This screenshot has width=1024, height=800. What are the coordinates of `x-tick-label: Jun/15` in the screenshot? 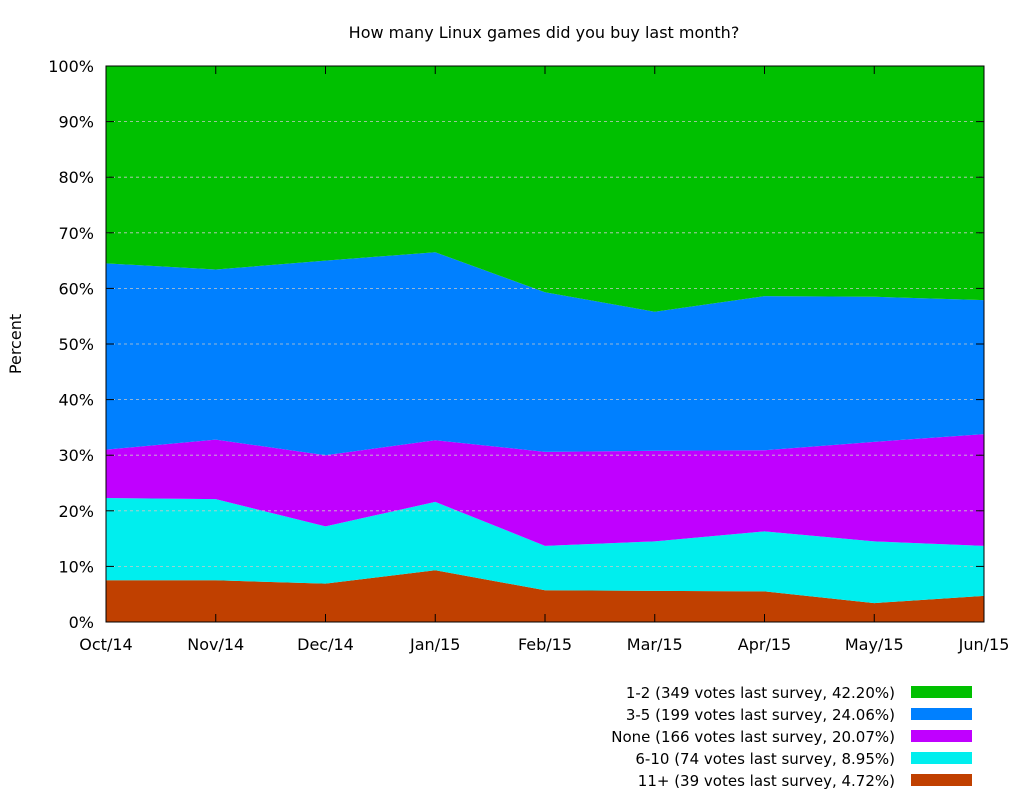 It's located at (984, 644).